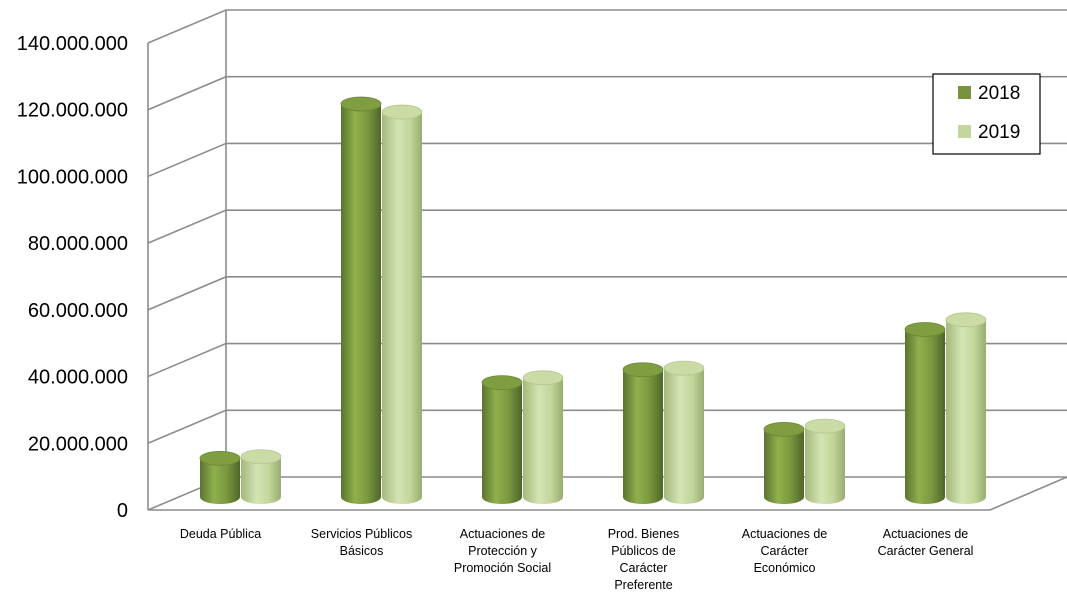  What do you see at coordinates (78, 378) in the screenshot?
I see `y-tick-label: 40.000.000` at bounding box center [78, 378].